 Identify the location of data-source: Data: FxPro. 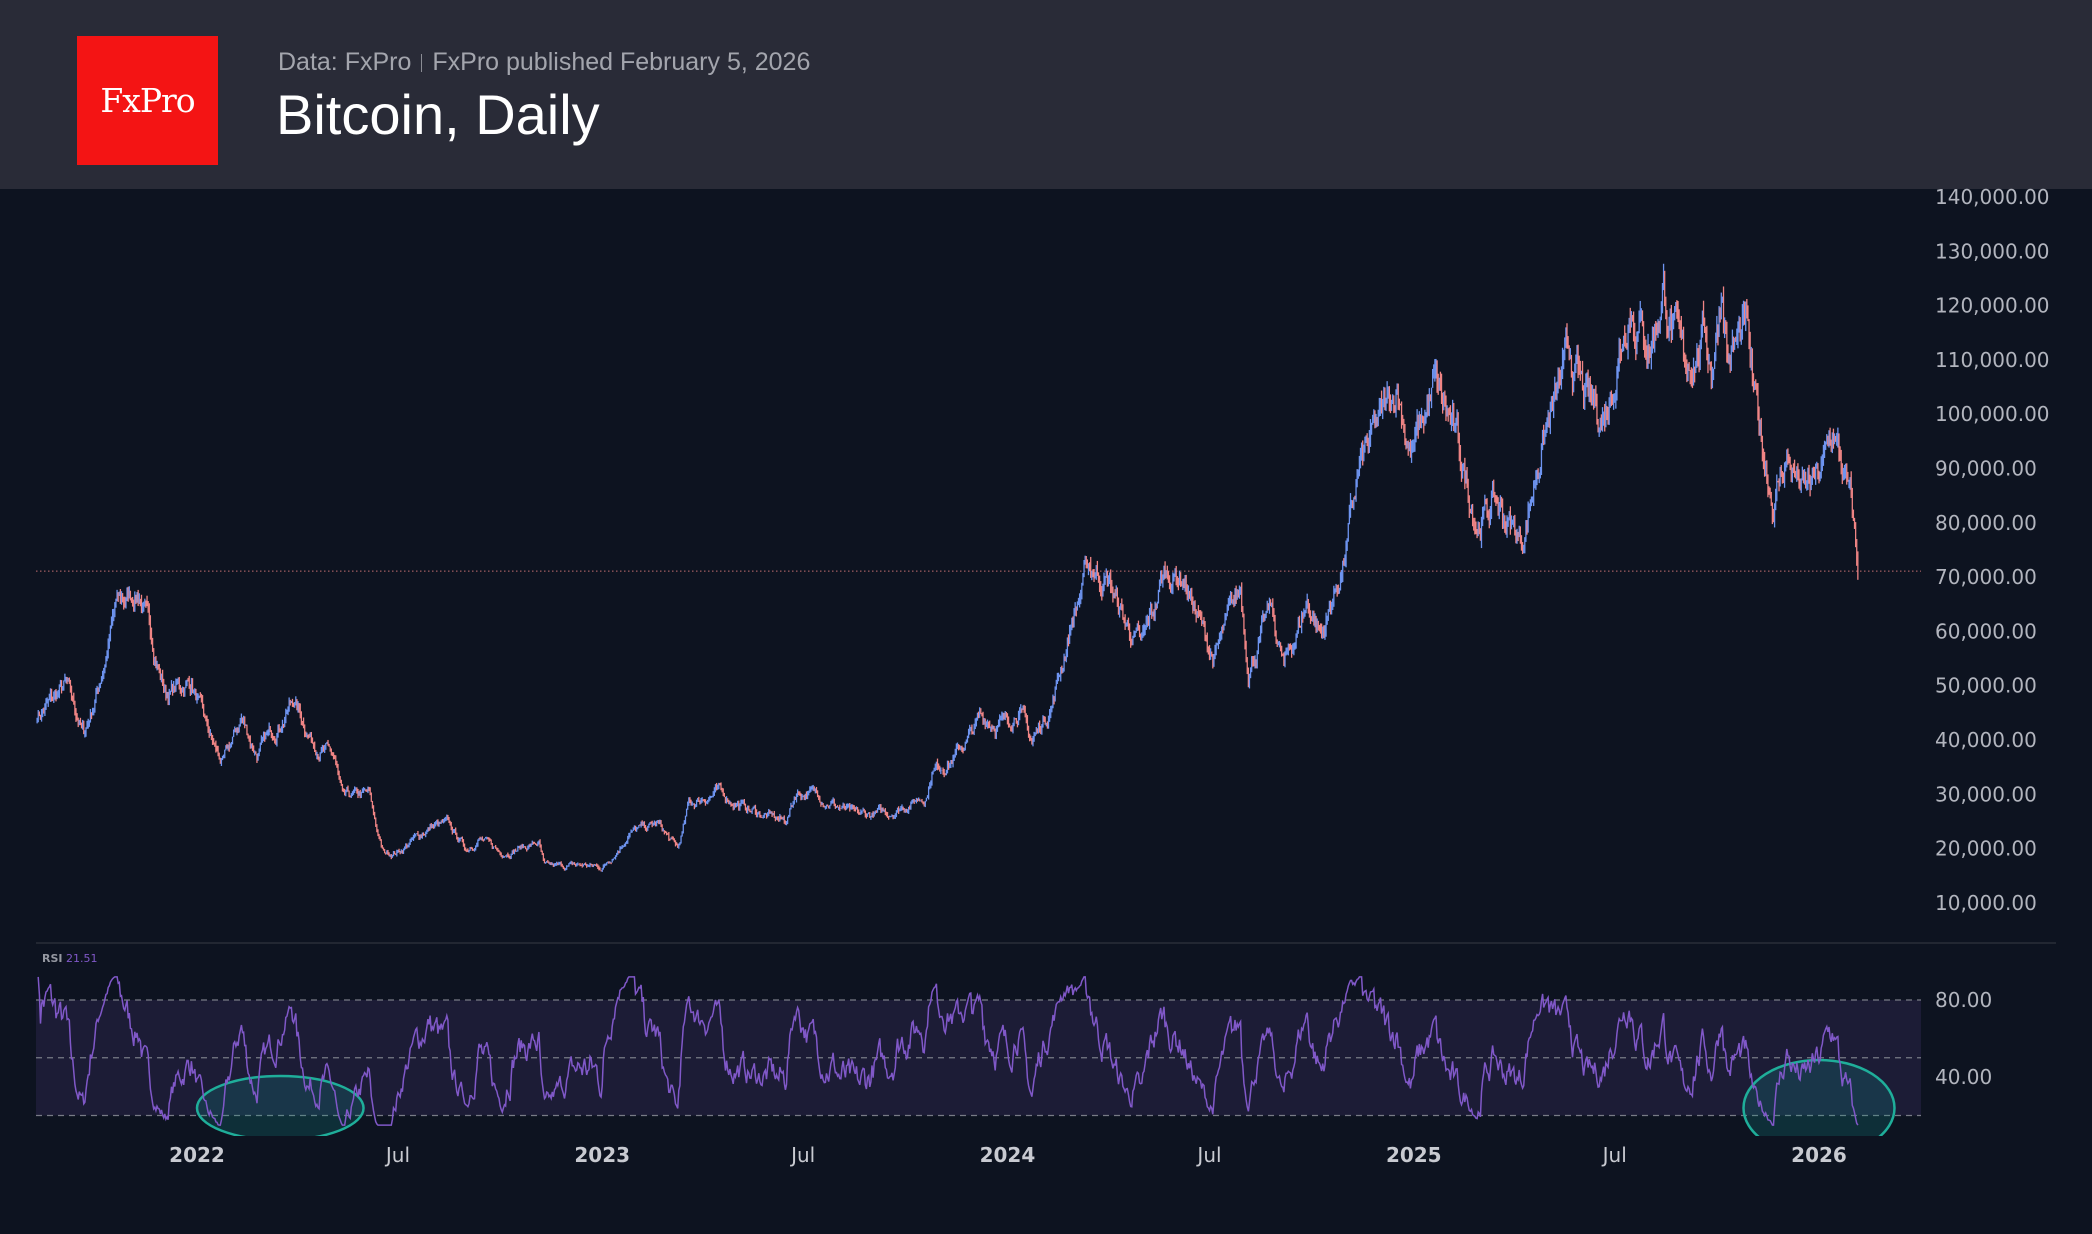
(345, 62).